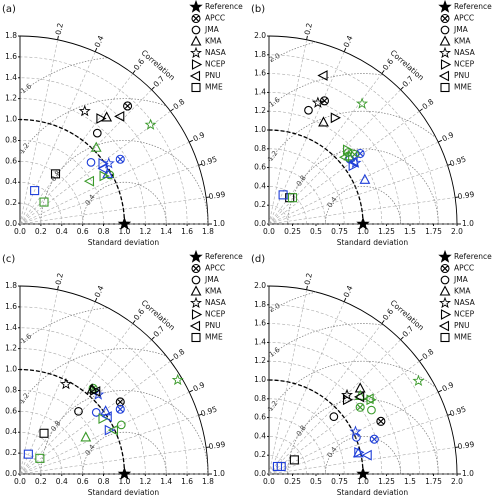 This screenshot has width=498, height=500. Describe the element at coordinates (104, 481) in the screenshot. I see `x-tick-label: 0.8` at that location.